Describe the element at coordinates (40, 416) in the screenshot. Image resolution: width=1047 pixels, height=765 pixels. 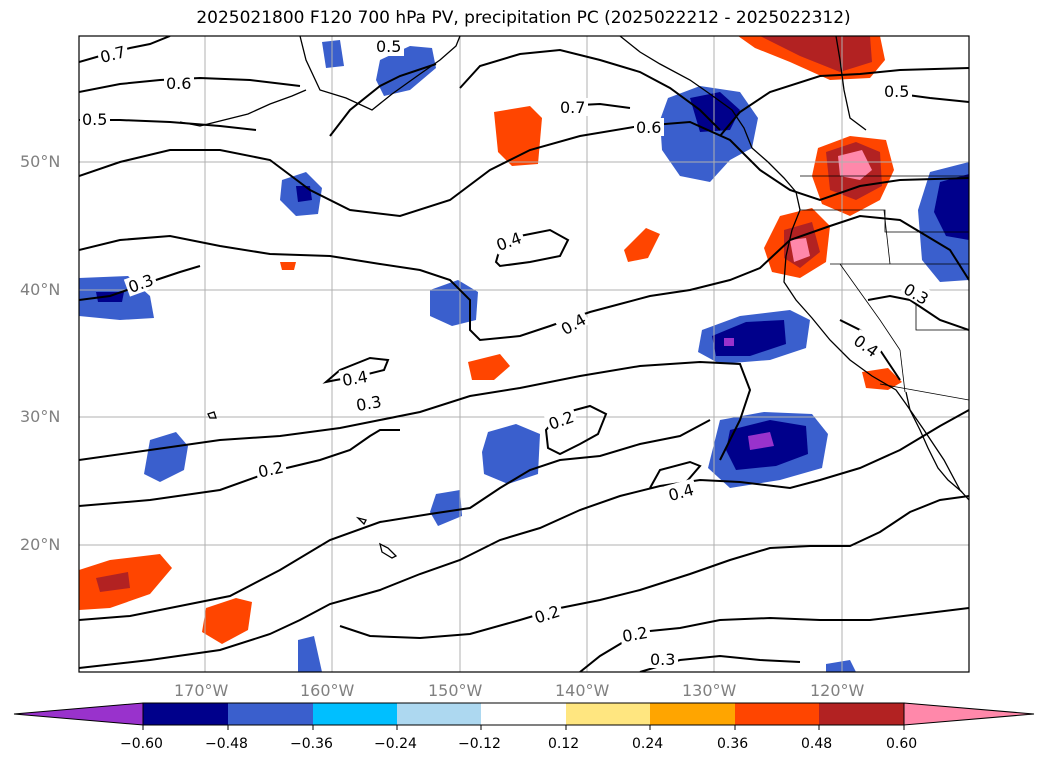
I see `lat-label: 30°N` at that location.